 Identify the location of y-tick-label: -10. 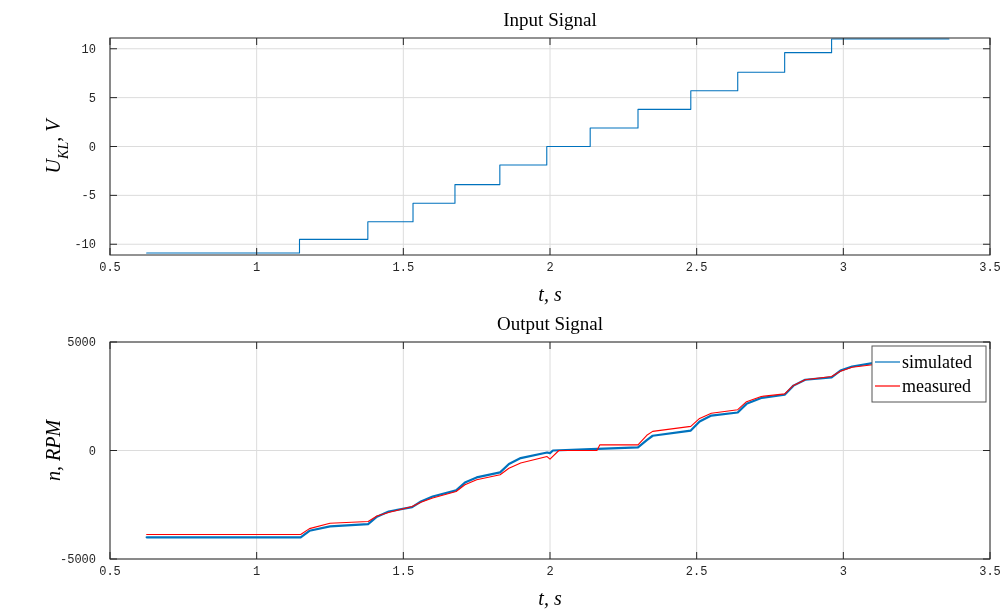
(85, 245).